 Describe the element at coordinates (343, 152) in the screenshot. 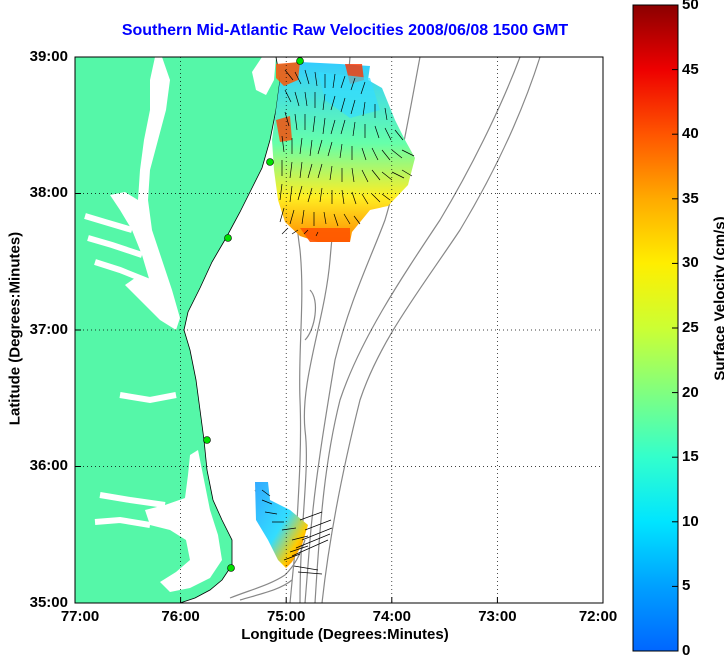

I see `north-velocity-field` at that location.